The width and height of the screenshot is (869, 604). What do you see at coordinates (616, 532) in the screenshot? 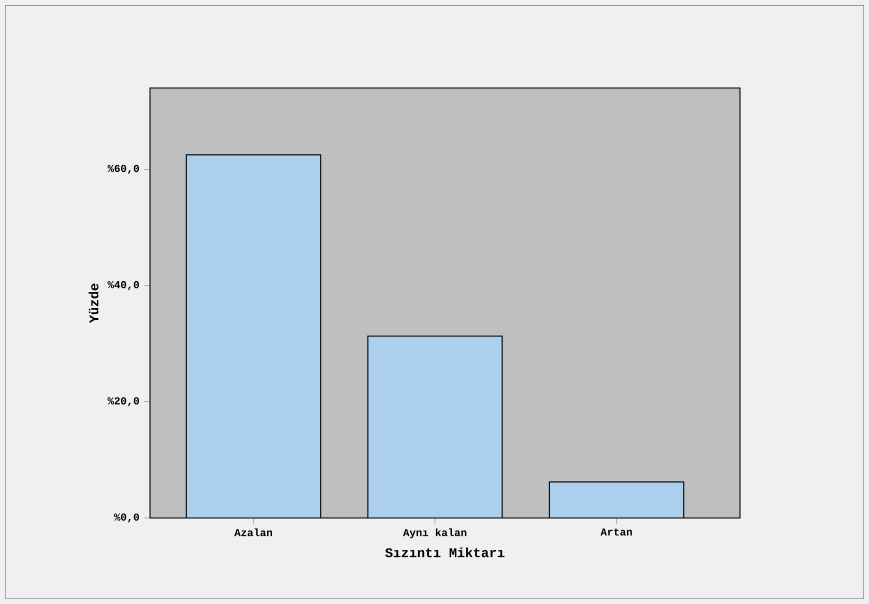
I see `x-tick-label: Artan` at bounding box center [616, 532].